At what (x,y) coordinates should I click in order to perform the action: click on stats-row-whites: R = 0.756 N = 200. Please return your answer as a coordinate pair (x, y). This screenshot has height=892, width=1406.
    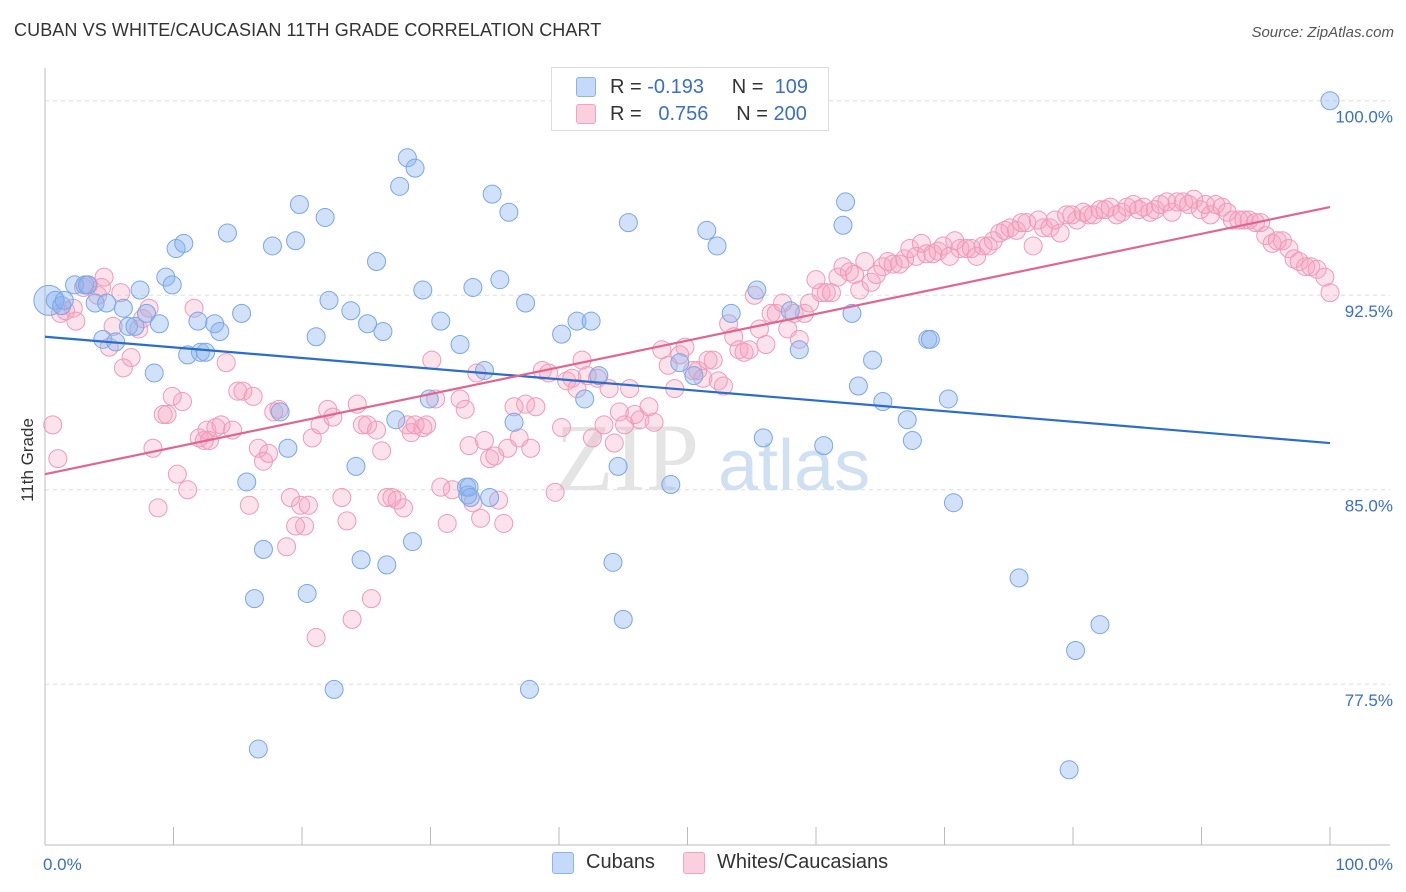
    Looking at the image, I should click on (691, 114).